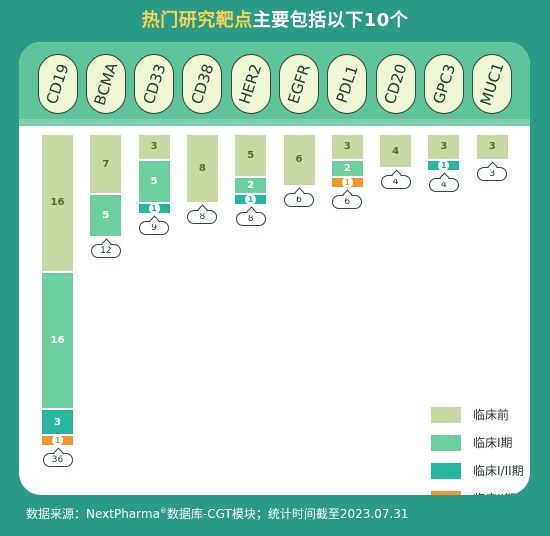  What do you see at coordinates (197, 20) in the screenshot?
I see `chart-title-highlight: 热门研究靶点` at bounding box center [197, 20].